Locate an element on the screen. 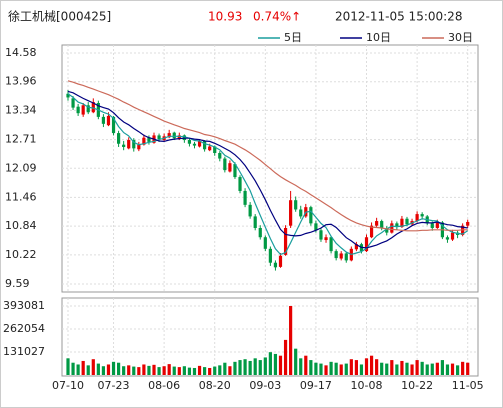  y-tick-label: 10.84 is located at coordinates (21, 225).